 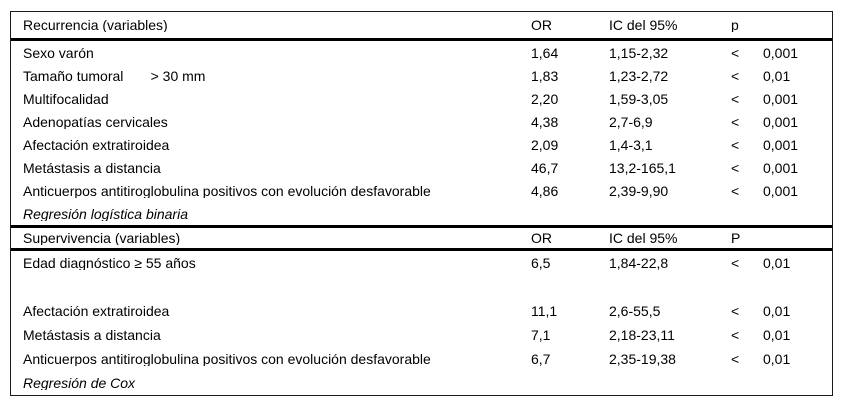 What do you see at coordinates (545, 52) in the screenshot?
I see `or-cell: 1,64` at bounding box center [545, 52].